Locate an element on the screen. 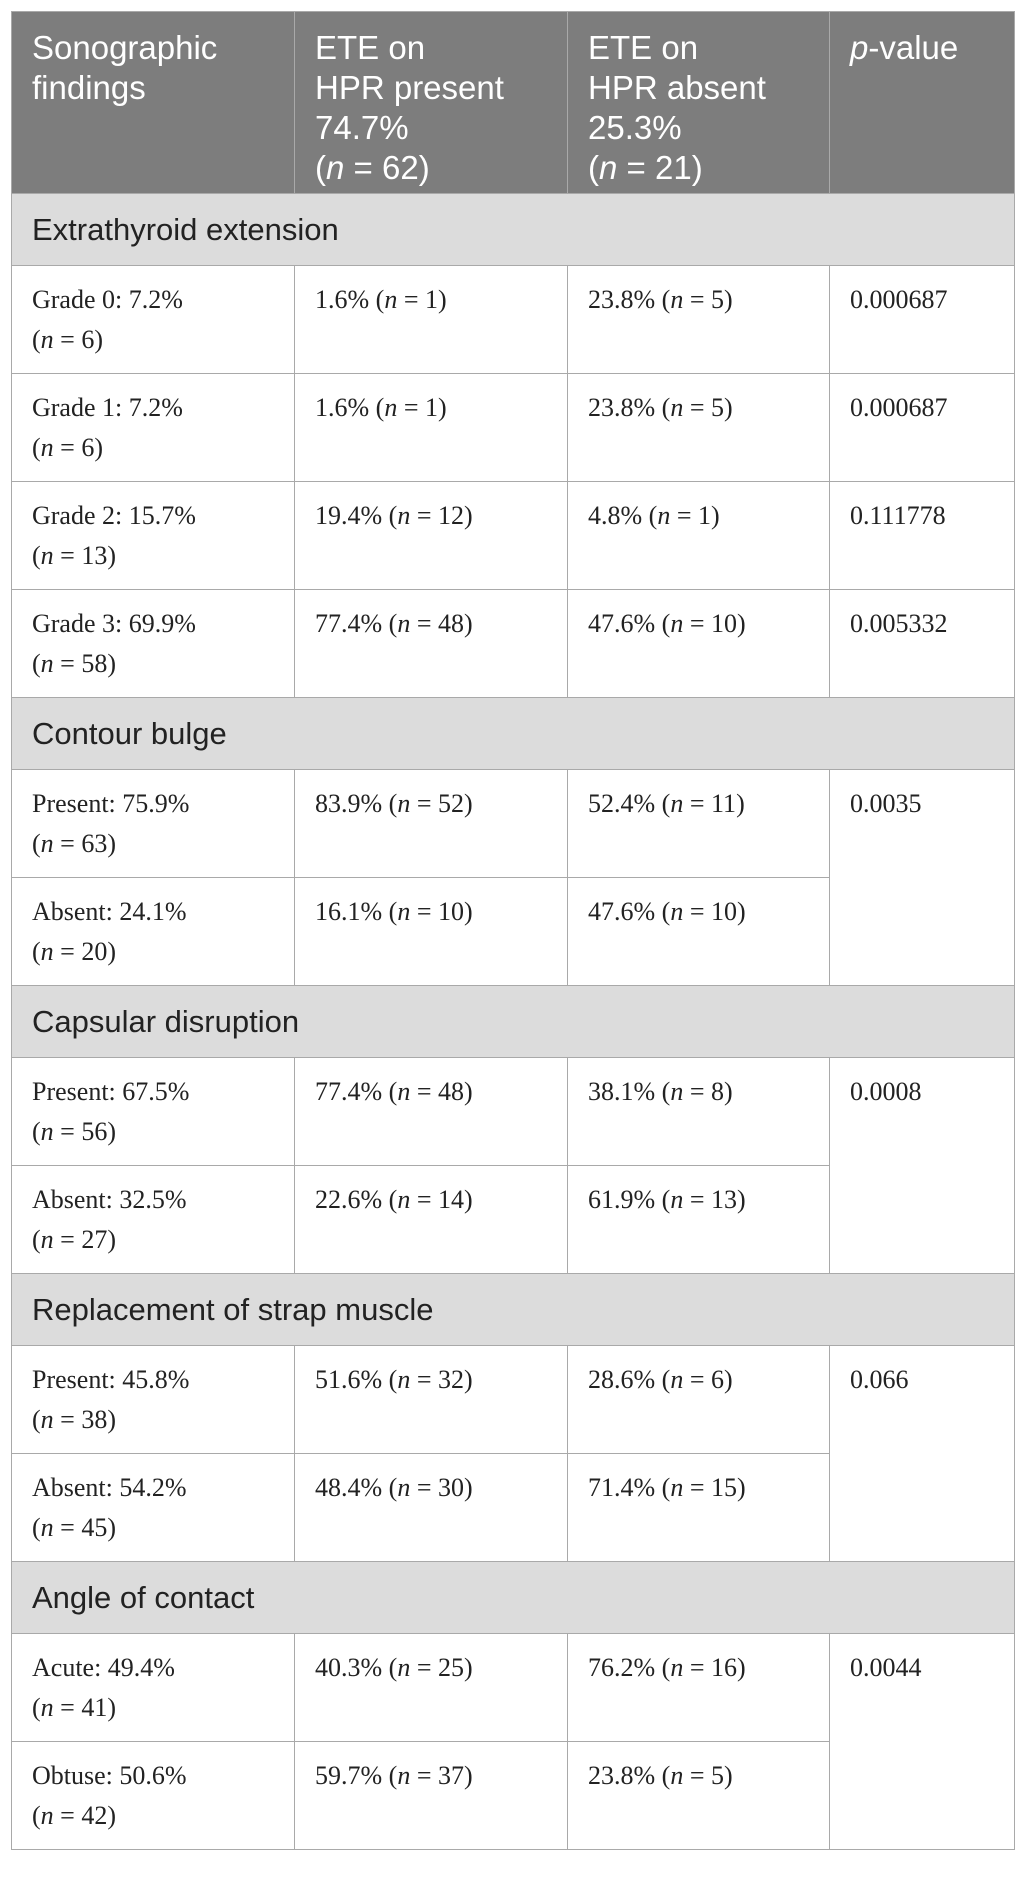  section-header: Contour bulge is located at coordinates (513, 733).